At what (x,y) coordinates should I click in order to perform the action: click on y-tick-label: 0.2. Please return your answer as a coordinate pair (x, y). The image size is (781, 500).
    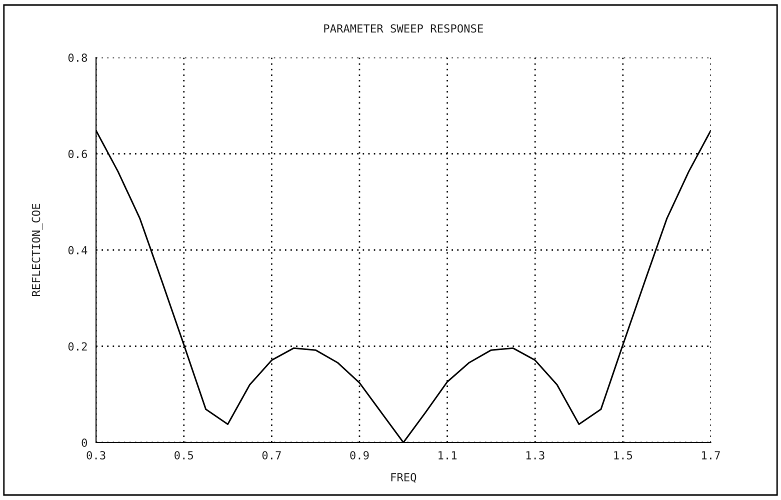
    Looking at the image, I should click on (77, 346).